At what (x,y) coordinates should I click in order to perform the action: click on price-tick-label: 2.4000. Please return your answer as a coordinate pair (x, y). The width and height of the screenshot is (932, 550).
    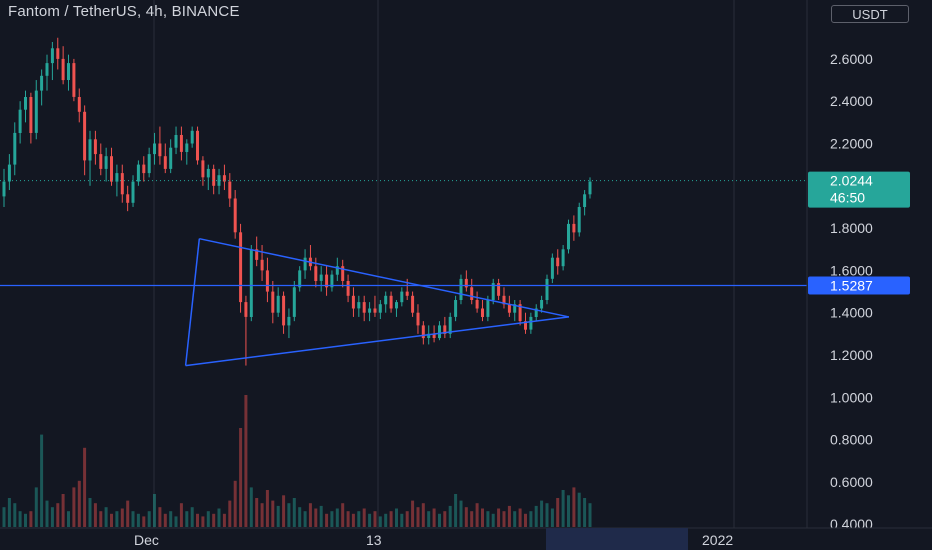
    Looking at the image, I should click on (851, 101).